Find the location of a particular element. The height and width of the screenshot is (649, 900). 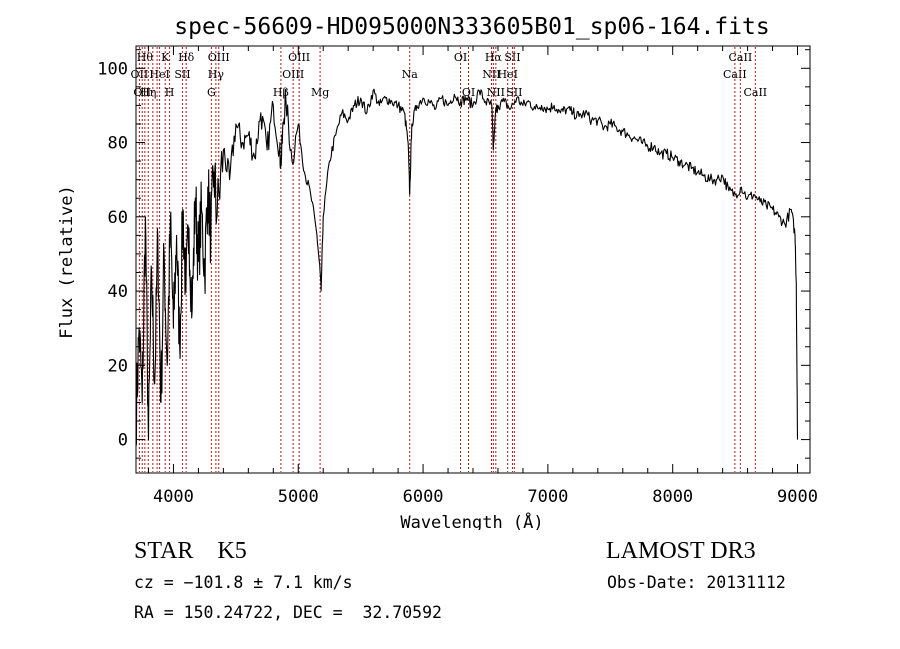

ra-dec-readout: RA = 150.24722, DEC = 32.70592 is located at coordinates (288, 612).